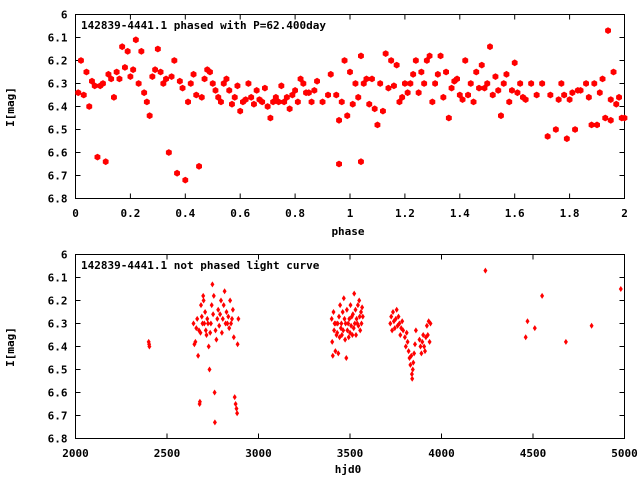 The image size is (640, 480). I want to click on chart-title: 142839-4441.1 phased with P=62.400day, so click(203, 25).